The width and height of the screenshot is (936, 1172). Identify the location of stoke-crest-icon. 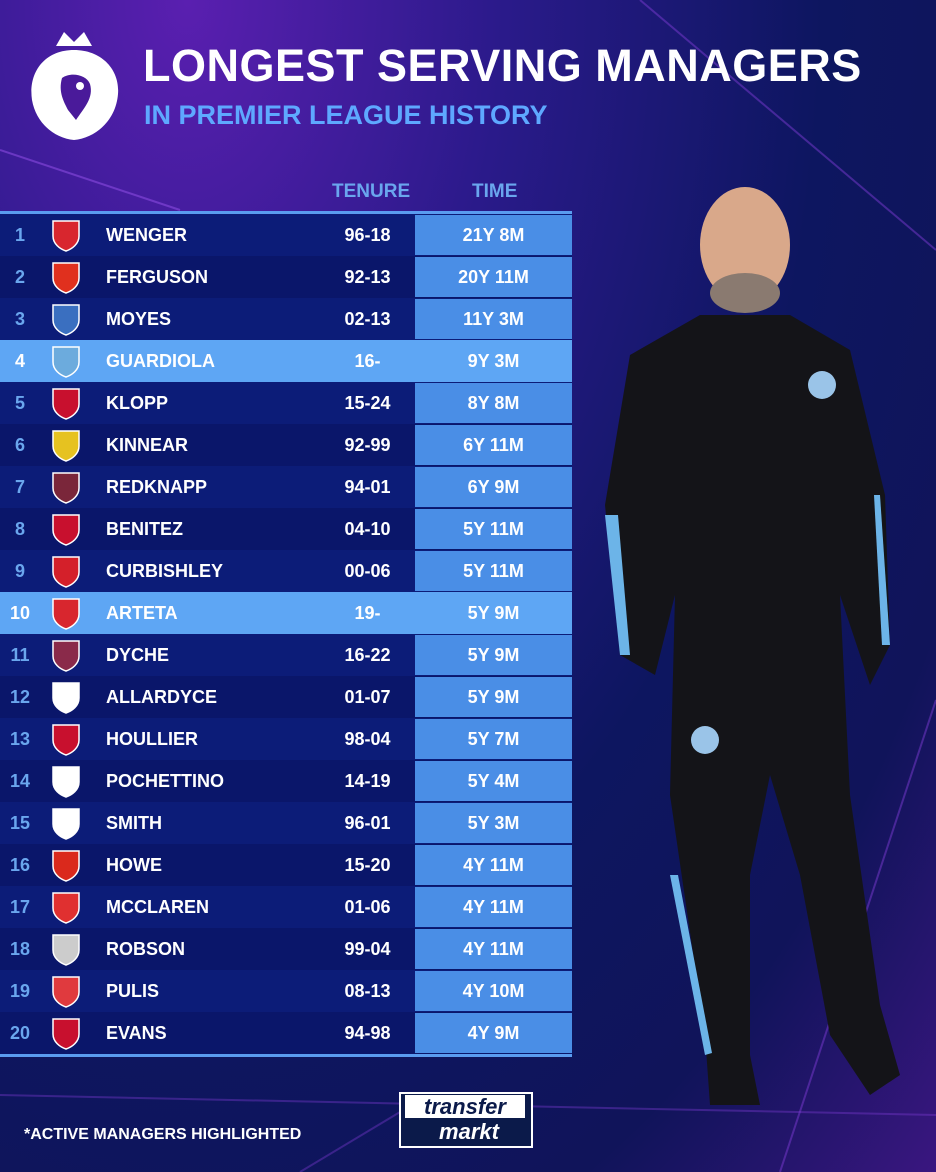
(66, 992).